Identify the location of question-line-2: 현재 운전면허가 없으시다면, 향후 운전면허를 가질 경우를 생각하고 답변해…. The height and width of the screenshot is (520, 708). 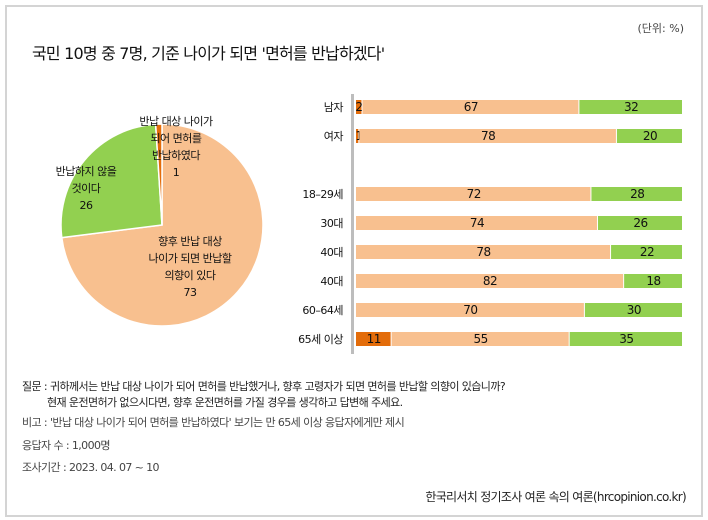
(225, 402).